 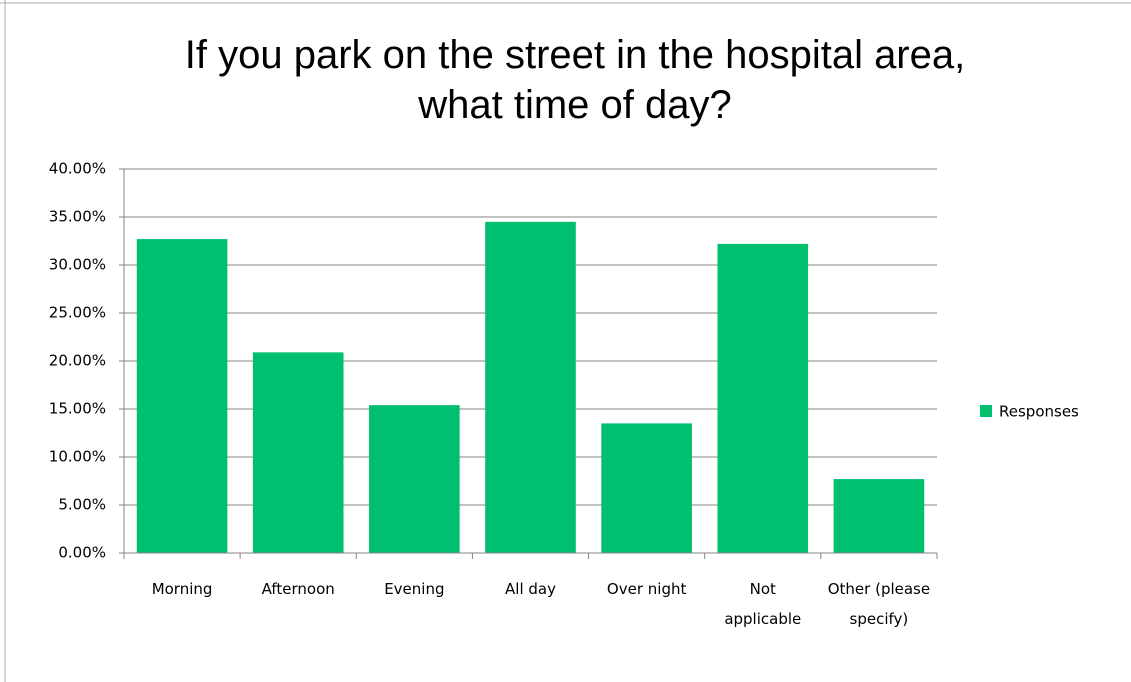 What do you see at coordinates (763, 604) in the screenshot?
I see `x-tick-label: Not applicable` at bounding box center [763, 604].